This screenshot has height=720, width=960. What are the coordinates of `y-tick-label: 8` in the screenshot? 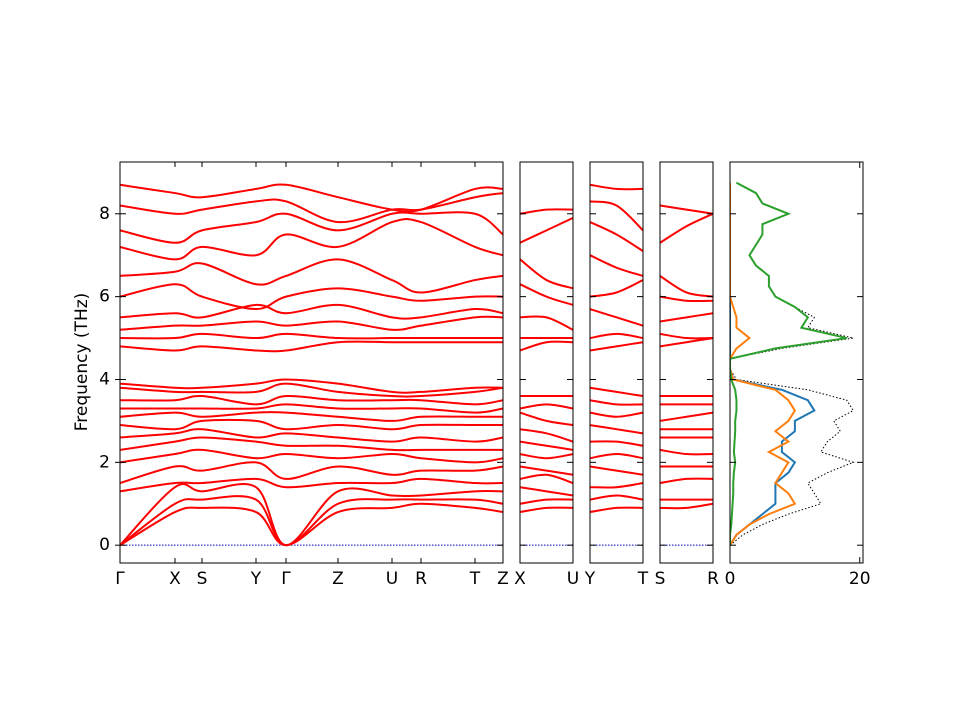 It's located at (104, 214).